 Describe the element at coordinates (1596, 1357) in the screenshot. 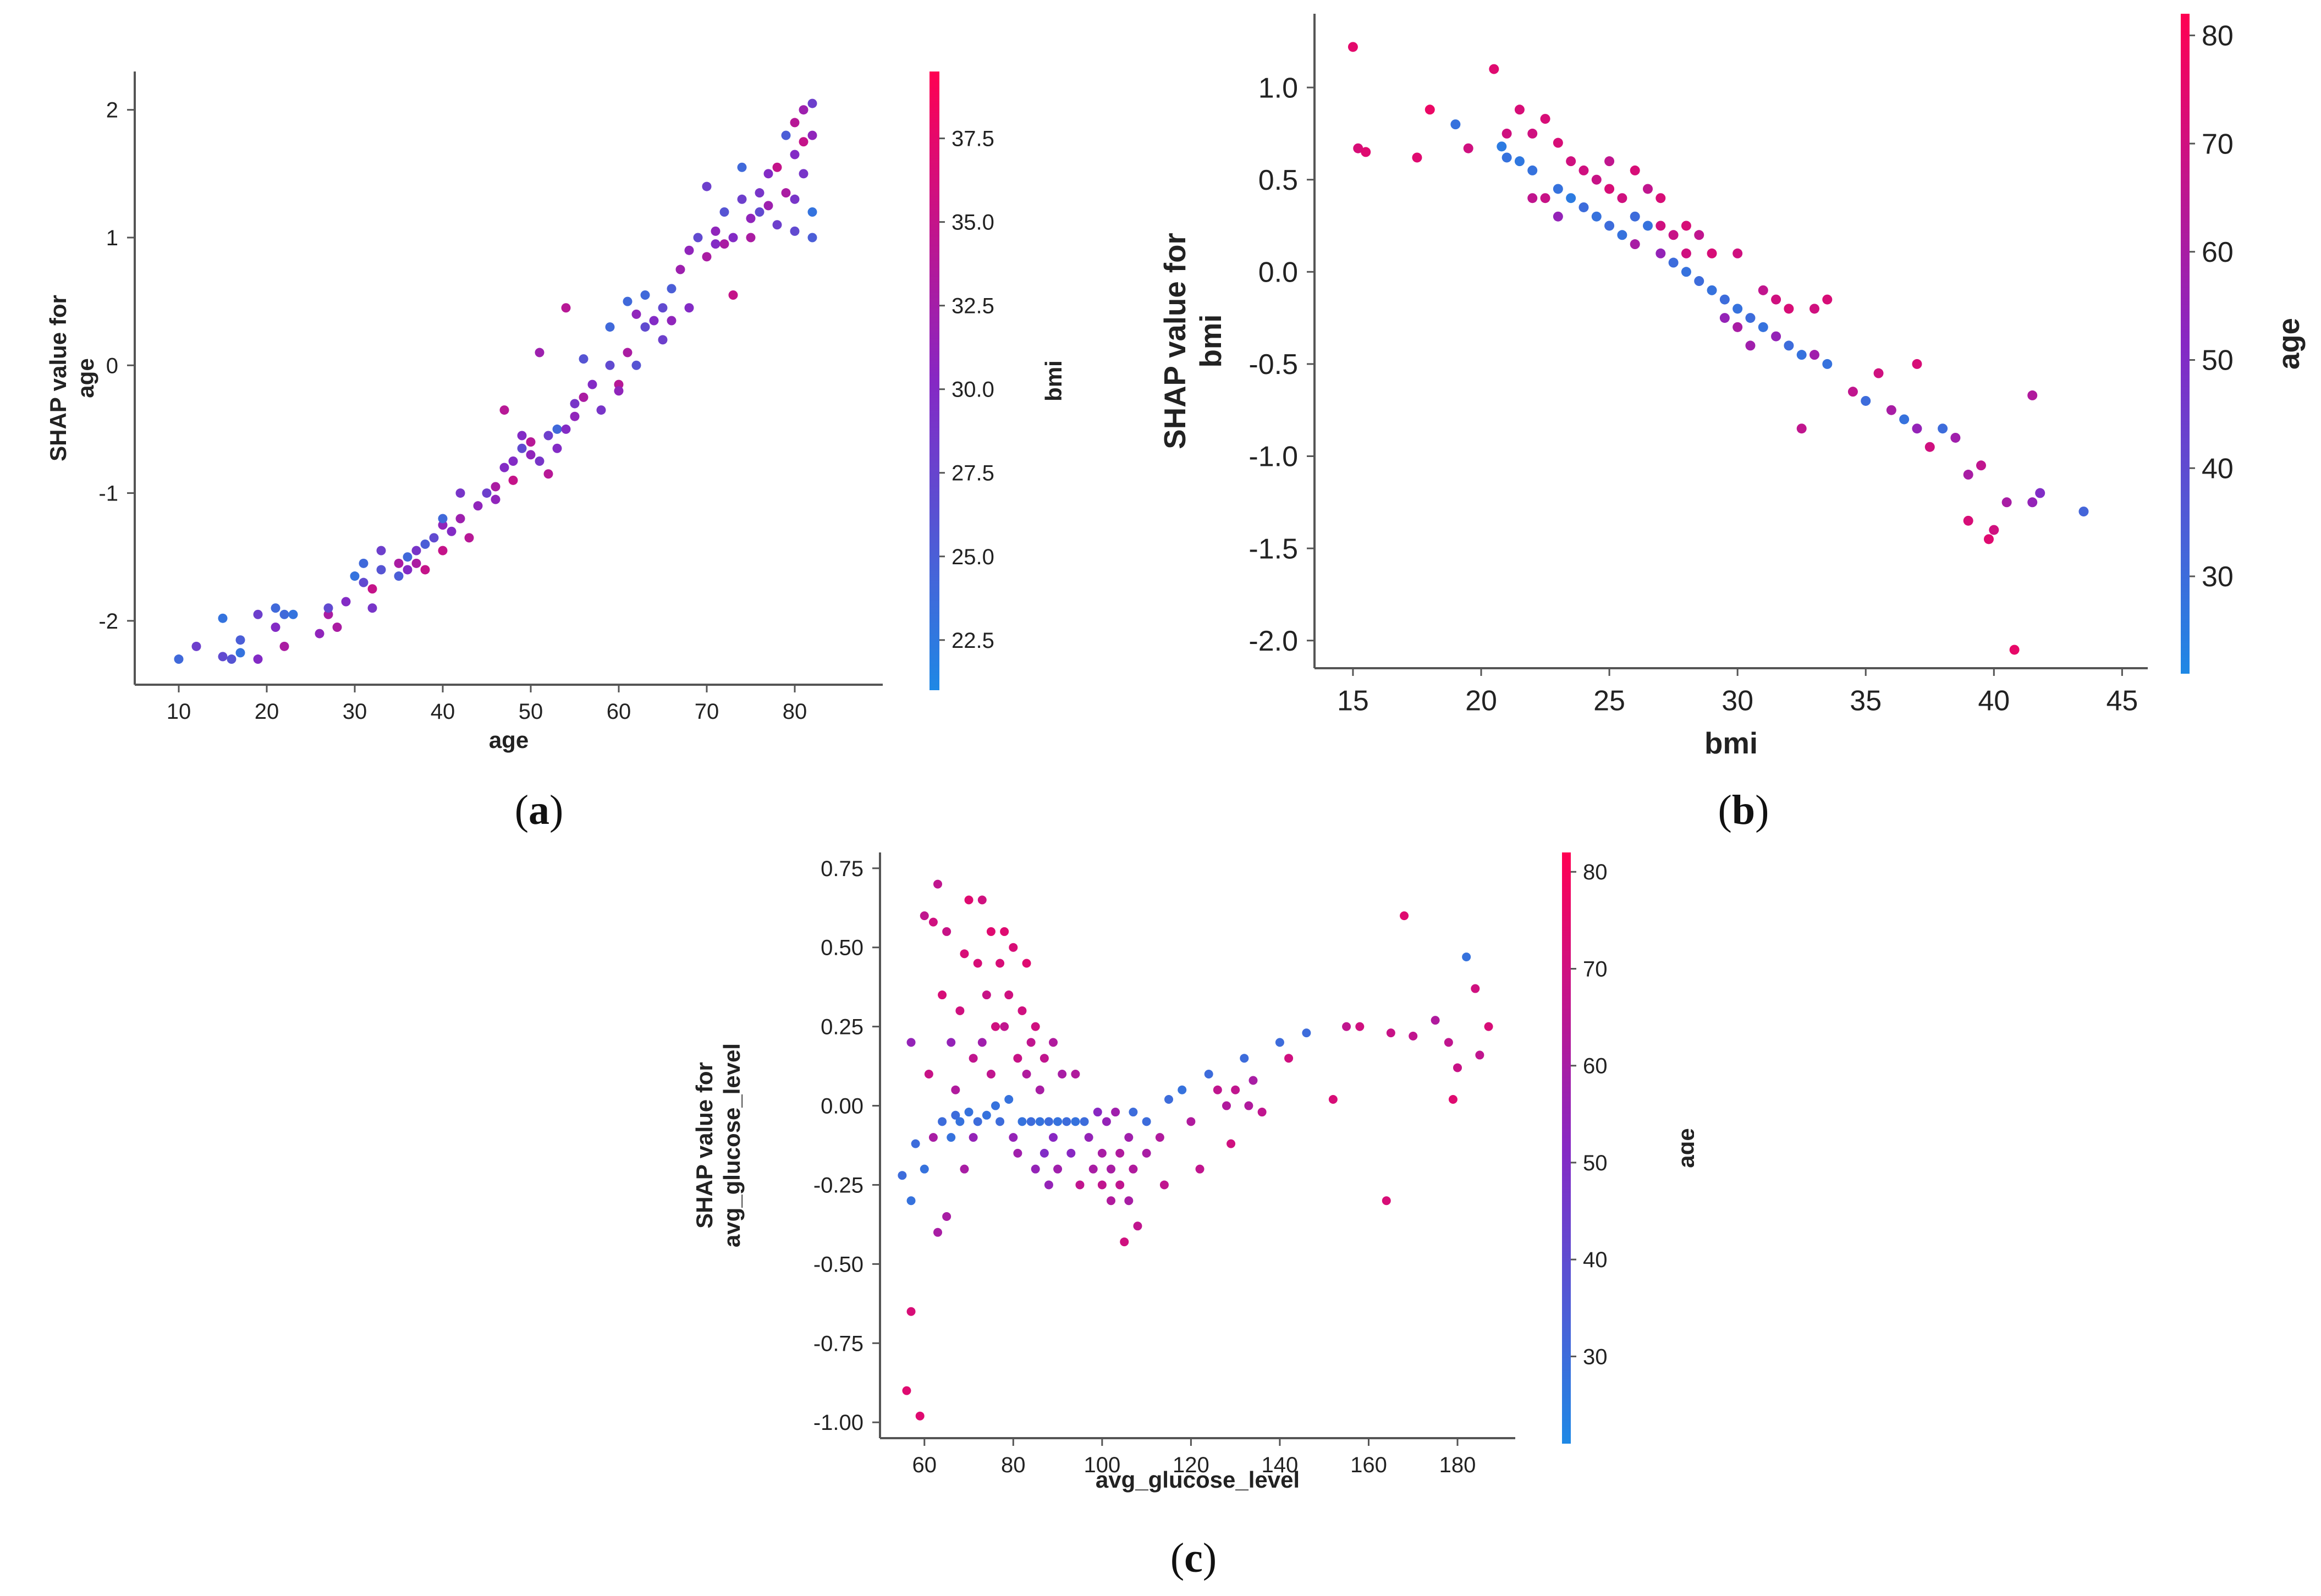

I see `colorbar-tick-label: 30` at that location.